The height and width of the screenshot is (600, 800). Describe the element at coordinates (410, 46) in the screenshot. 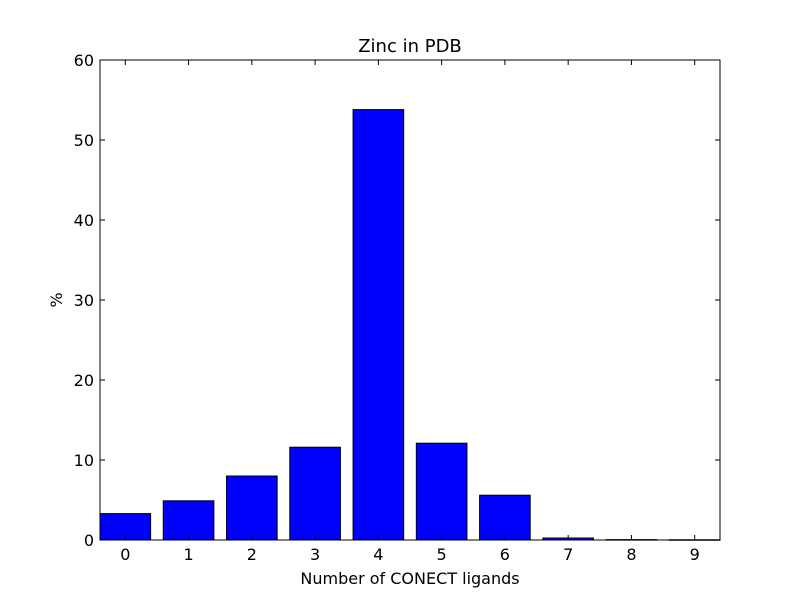

I see `chart-title: Zinc in PDB` at that location.